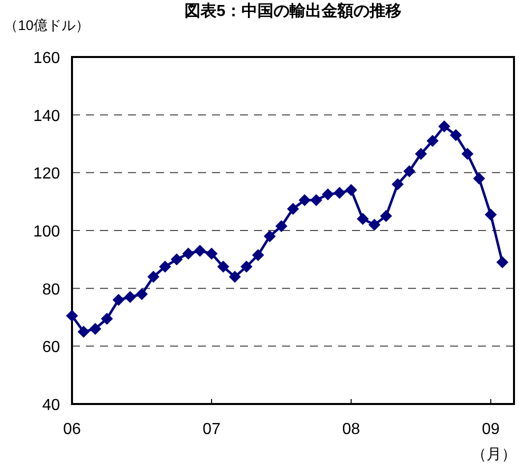 This screenshot has width=519, height=468. Describe the element at coordinates (293, 11) in the screenshot. I see `chart-title: 図表5：中国の輸出金額の推移` at that location.